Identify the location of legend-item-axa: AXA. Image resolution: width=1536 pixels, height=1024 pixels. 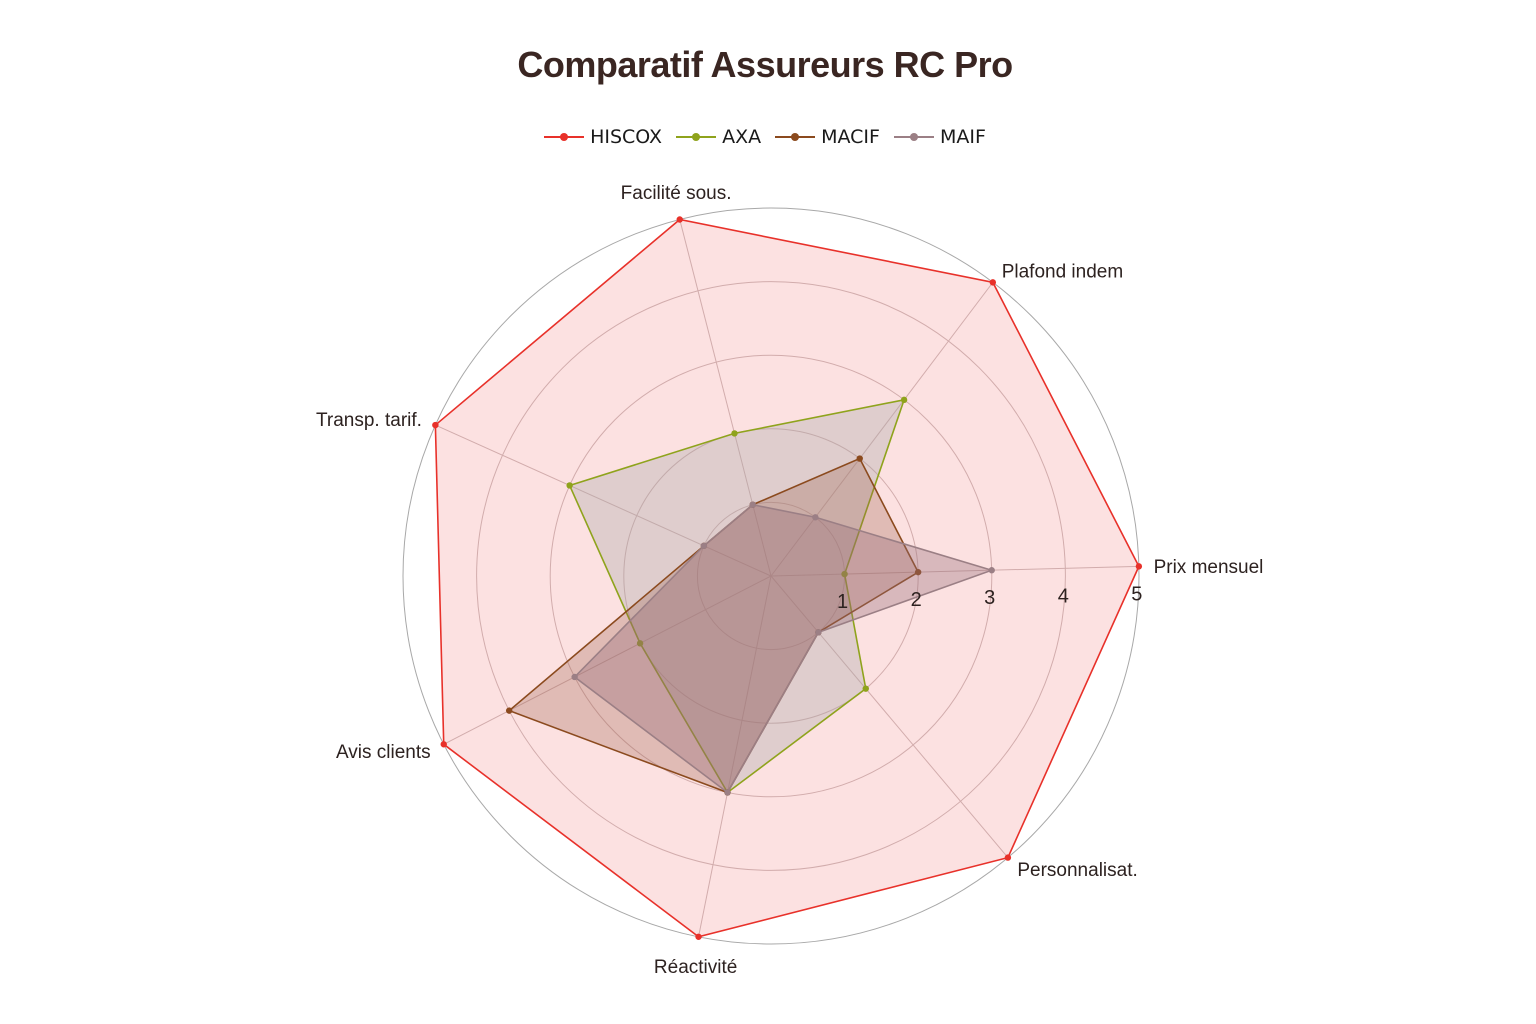
(718, 137).